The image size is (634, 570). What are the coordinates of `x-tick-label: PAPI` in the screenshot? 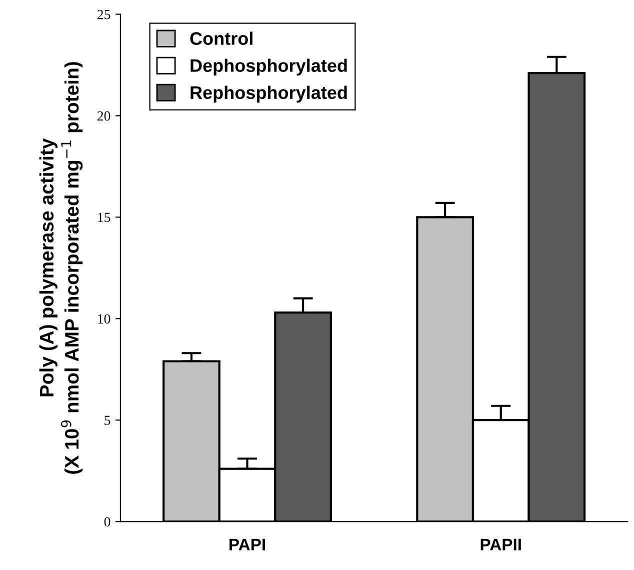 It's located at (247, 544).